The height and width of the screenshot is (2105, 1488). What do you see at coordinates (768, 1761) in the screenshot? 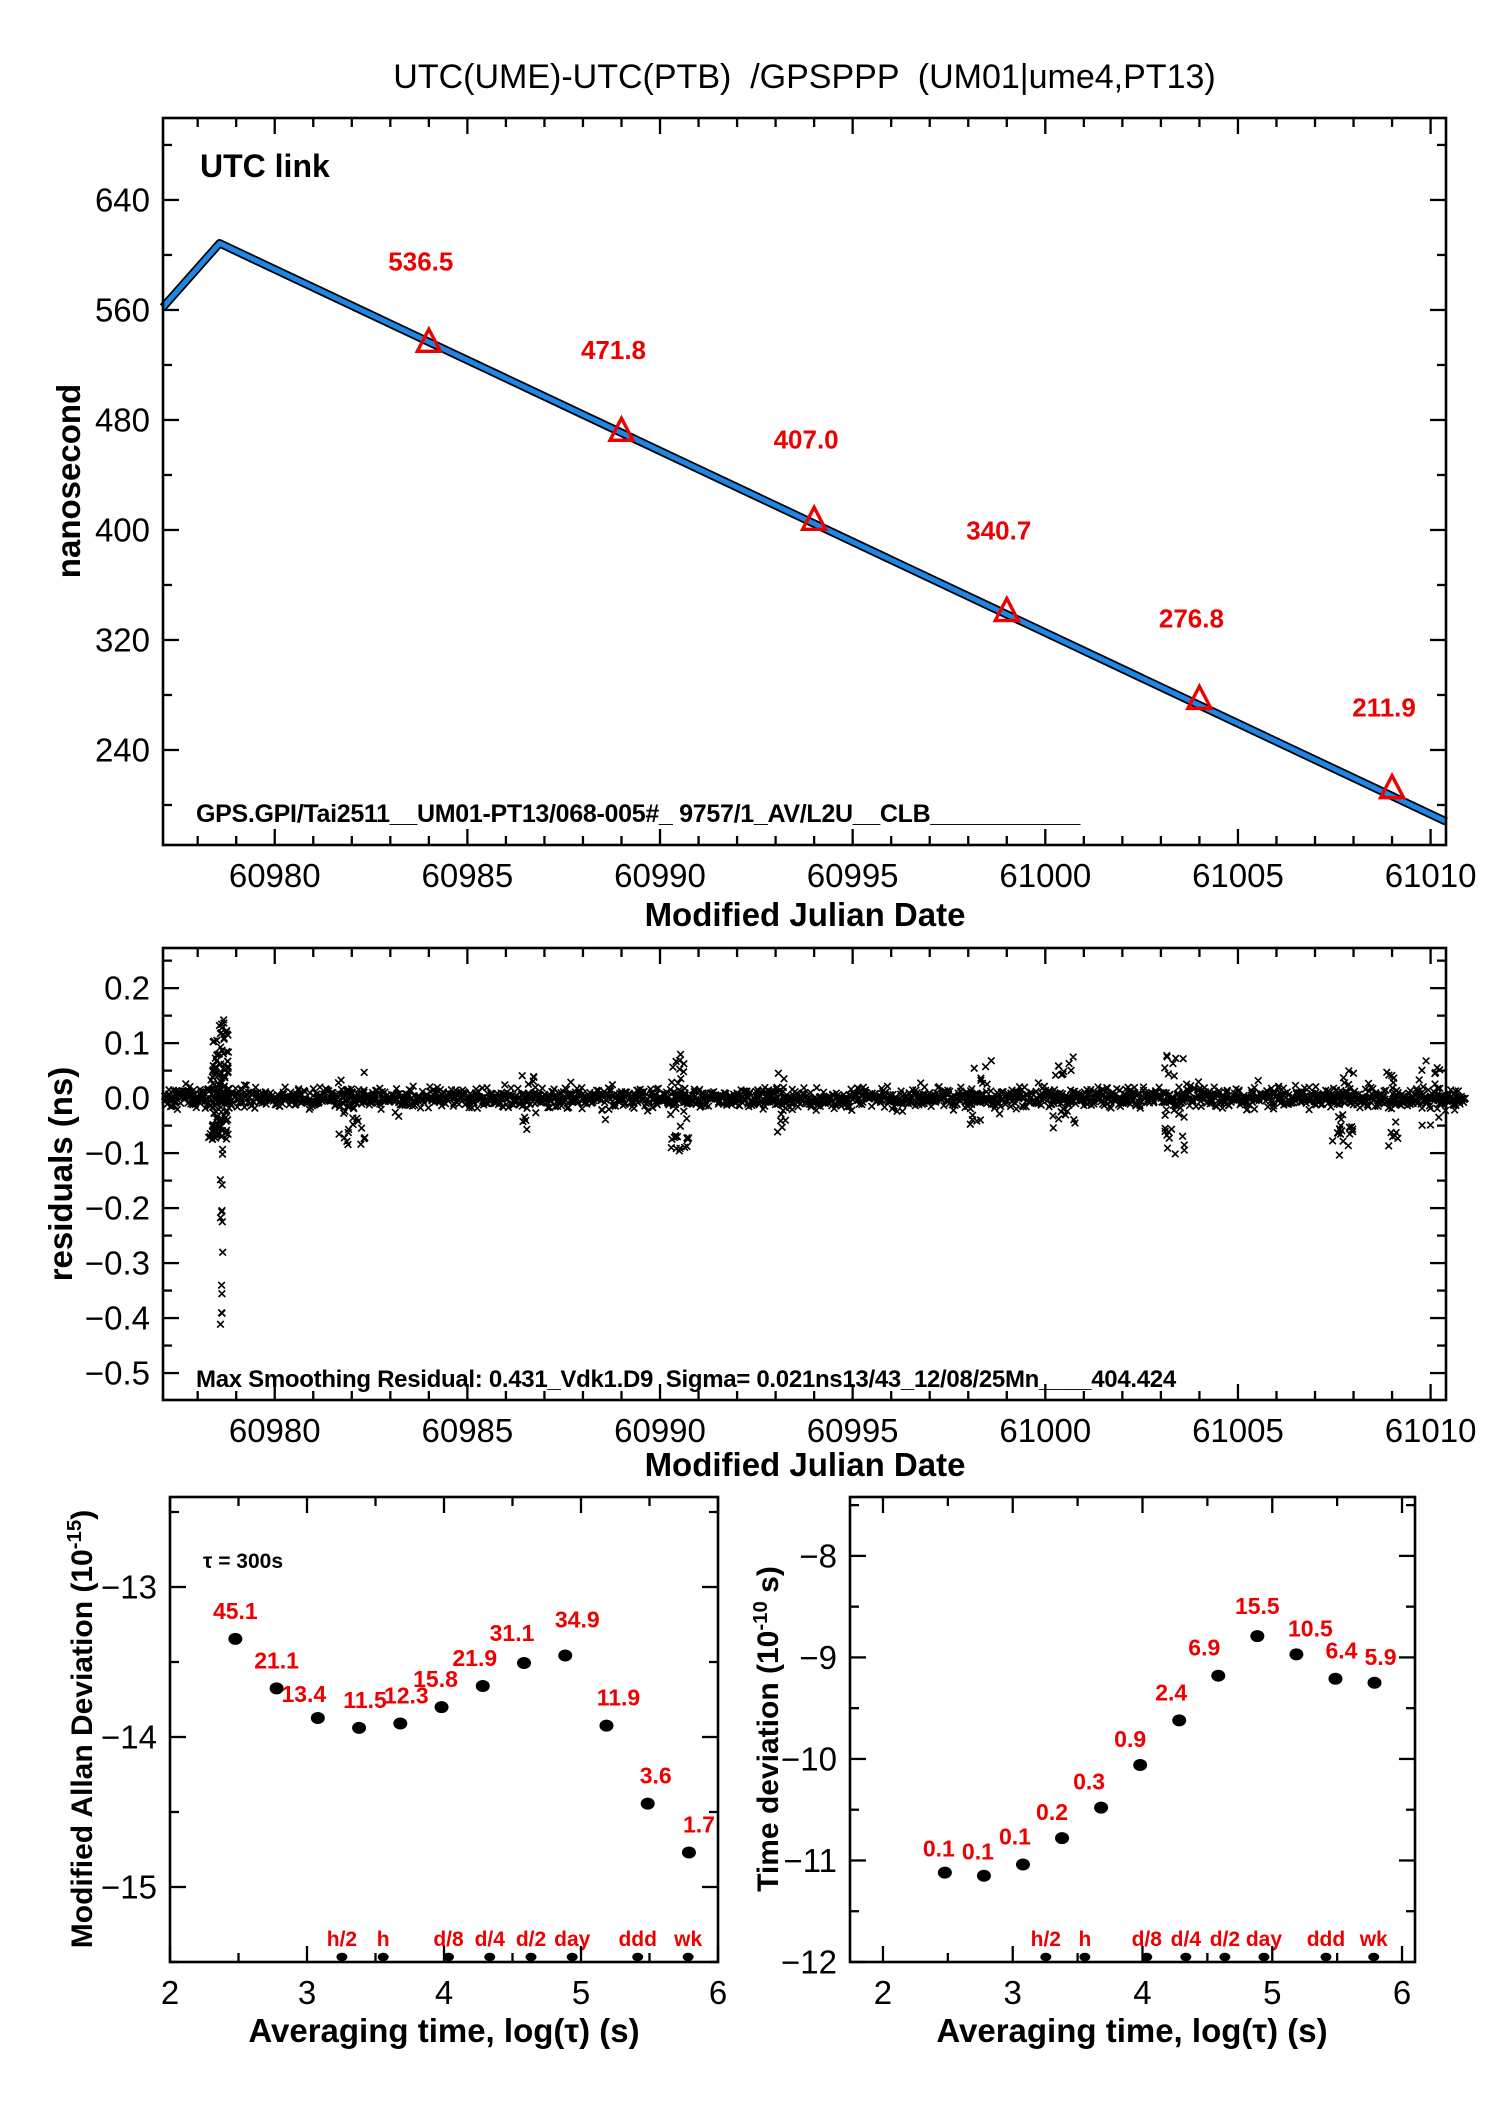
I see `tdev-yaxis-title-base: Time deviation (10` at bounding box center [768, 1761].